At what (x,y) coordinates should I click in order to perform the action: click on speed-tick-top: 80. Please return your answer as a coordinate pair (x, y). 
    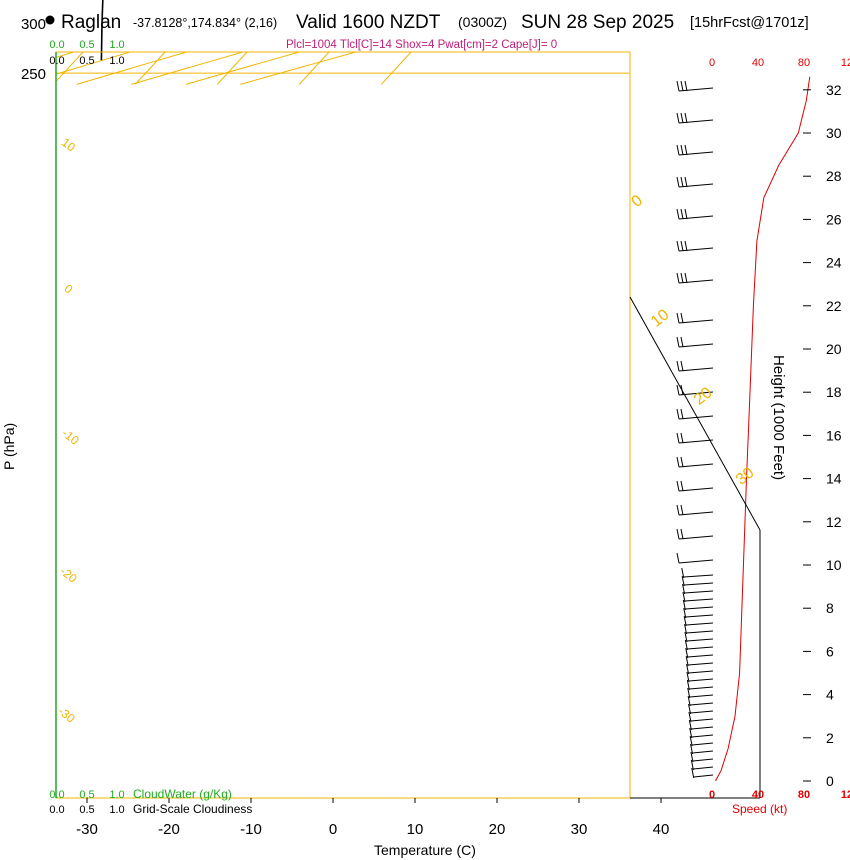
    Looking at the image, I should click on (804, 63).